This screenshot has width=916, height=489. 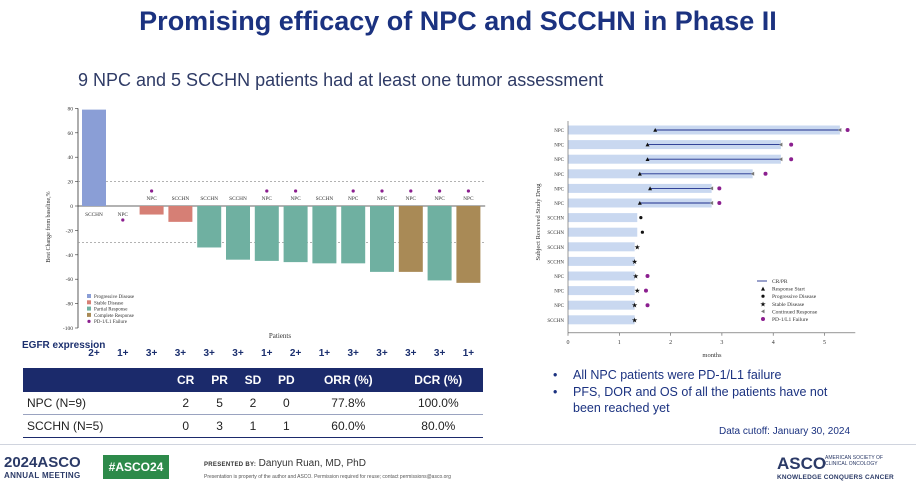 I want to click on finding-item: All NPC patients were PD-1/L1 failure, so click(x=698, y=375).